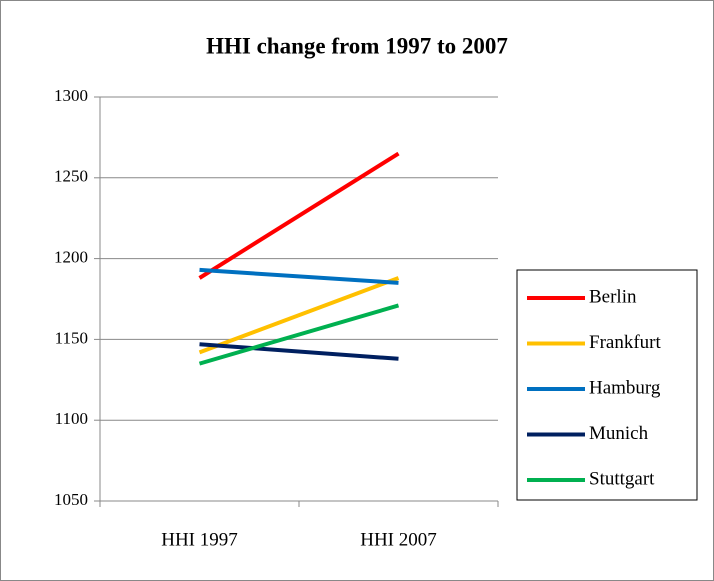 The image size is (714, 581). I want to click on y-tick-label: 1150, so click(71, 337).